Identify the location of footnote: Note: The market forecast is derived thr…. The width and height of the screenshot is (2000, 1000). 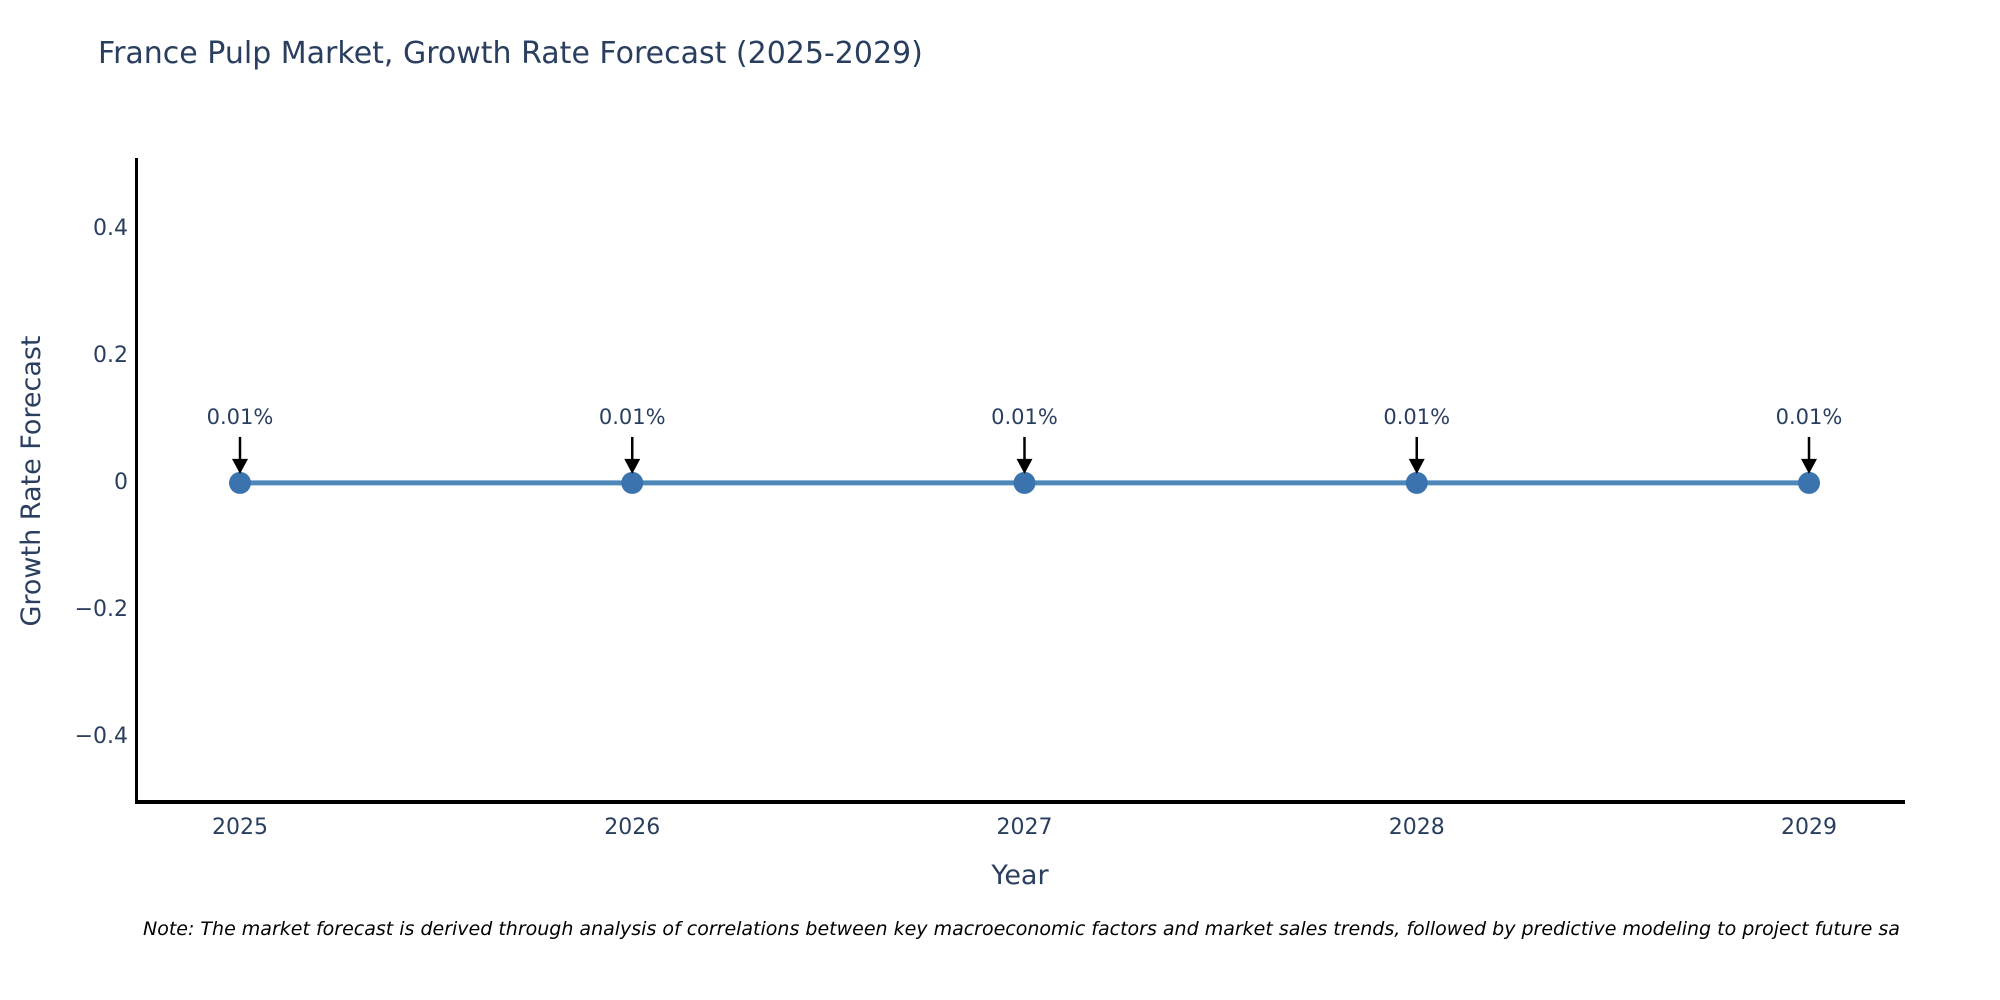
(1021, 929).